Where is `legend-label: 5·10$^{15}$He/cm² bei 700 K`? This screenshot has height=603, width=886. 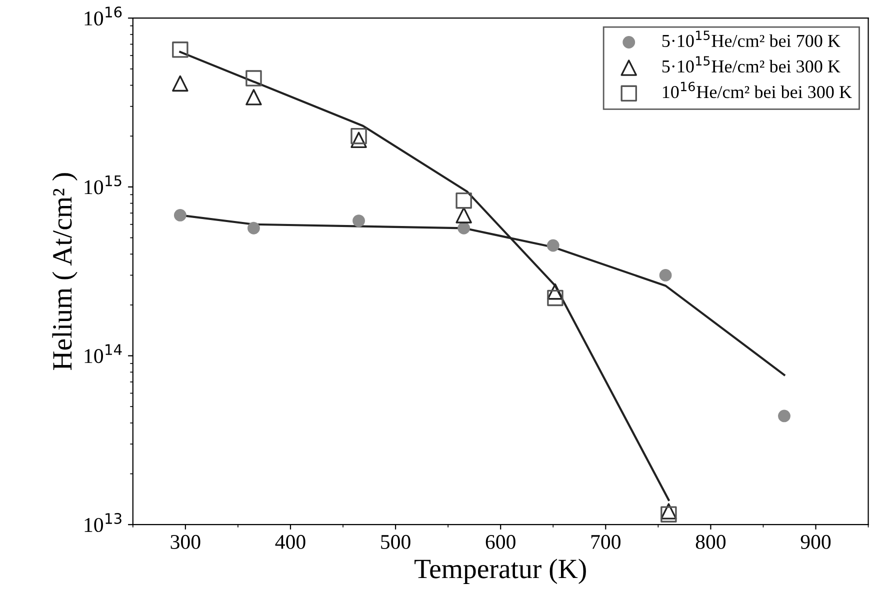
legend-label: 5·10$^{15}$He/cm² bei 700 K is located at coordinates (751, 39).